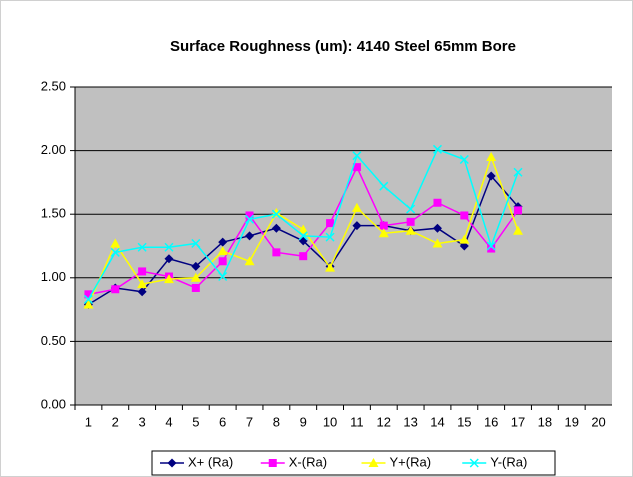 This screenshot has width=633, height=477. What do you see at coordinates (384, 421) in the screenshot?
I see `x-tick-label: 12` at bounding box center [384, 421].